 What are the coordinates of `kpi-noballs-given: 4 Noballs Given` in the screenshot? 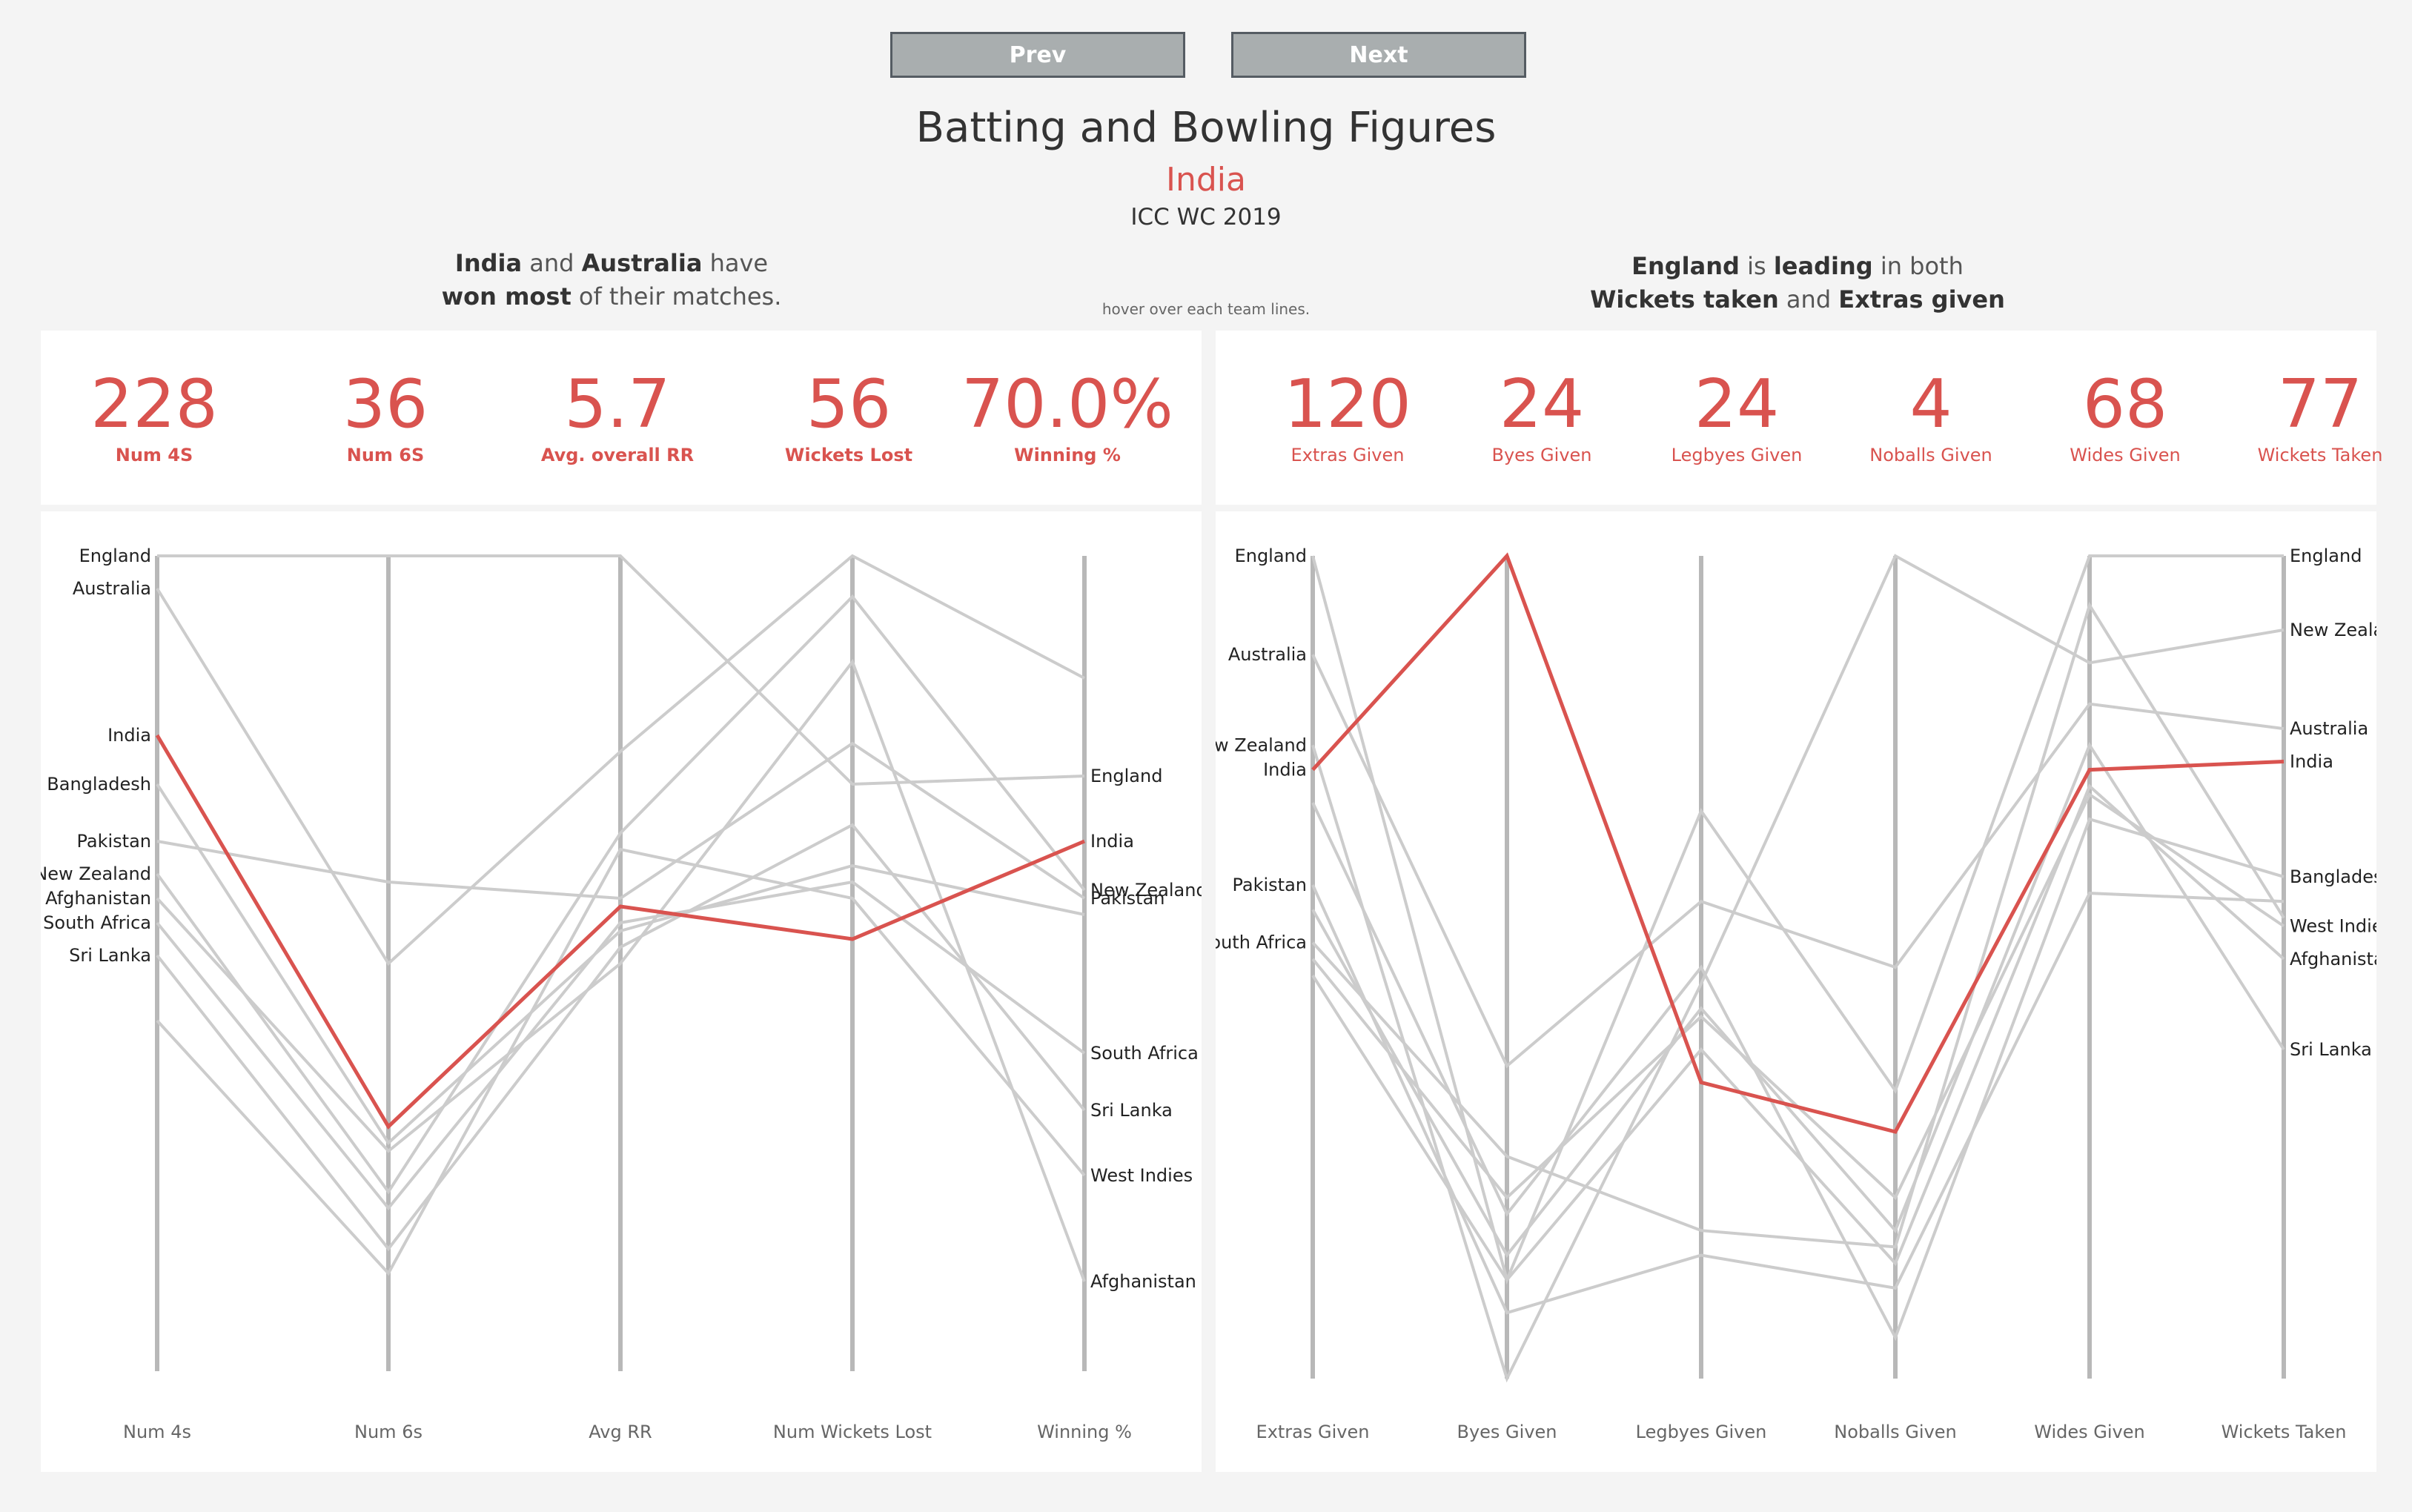 It's located at (1931, 417).